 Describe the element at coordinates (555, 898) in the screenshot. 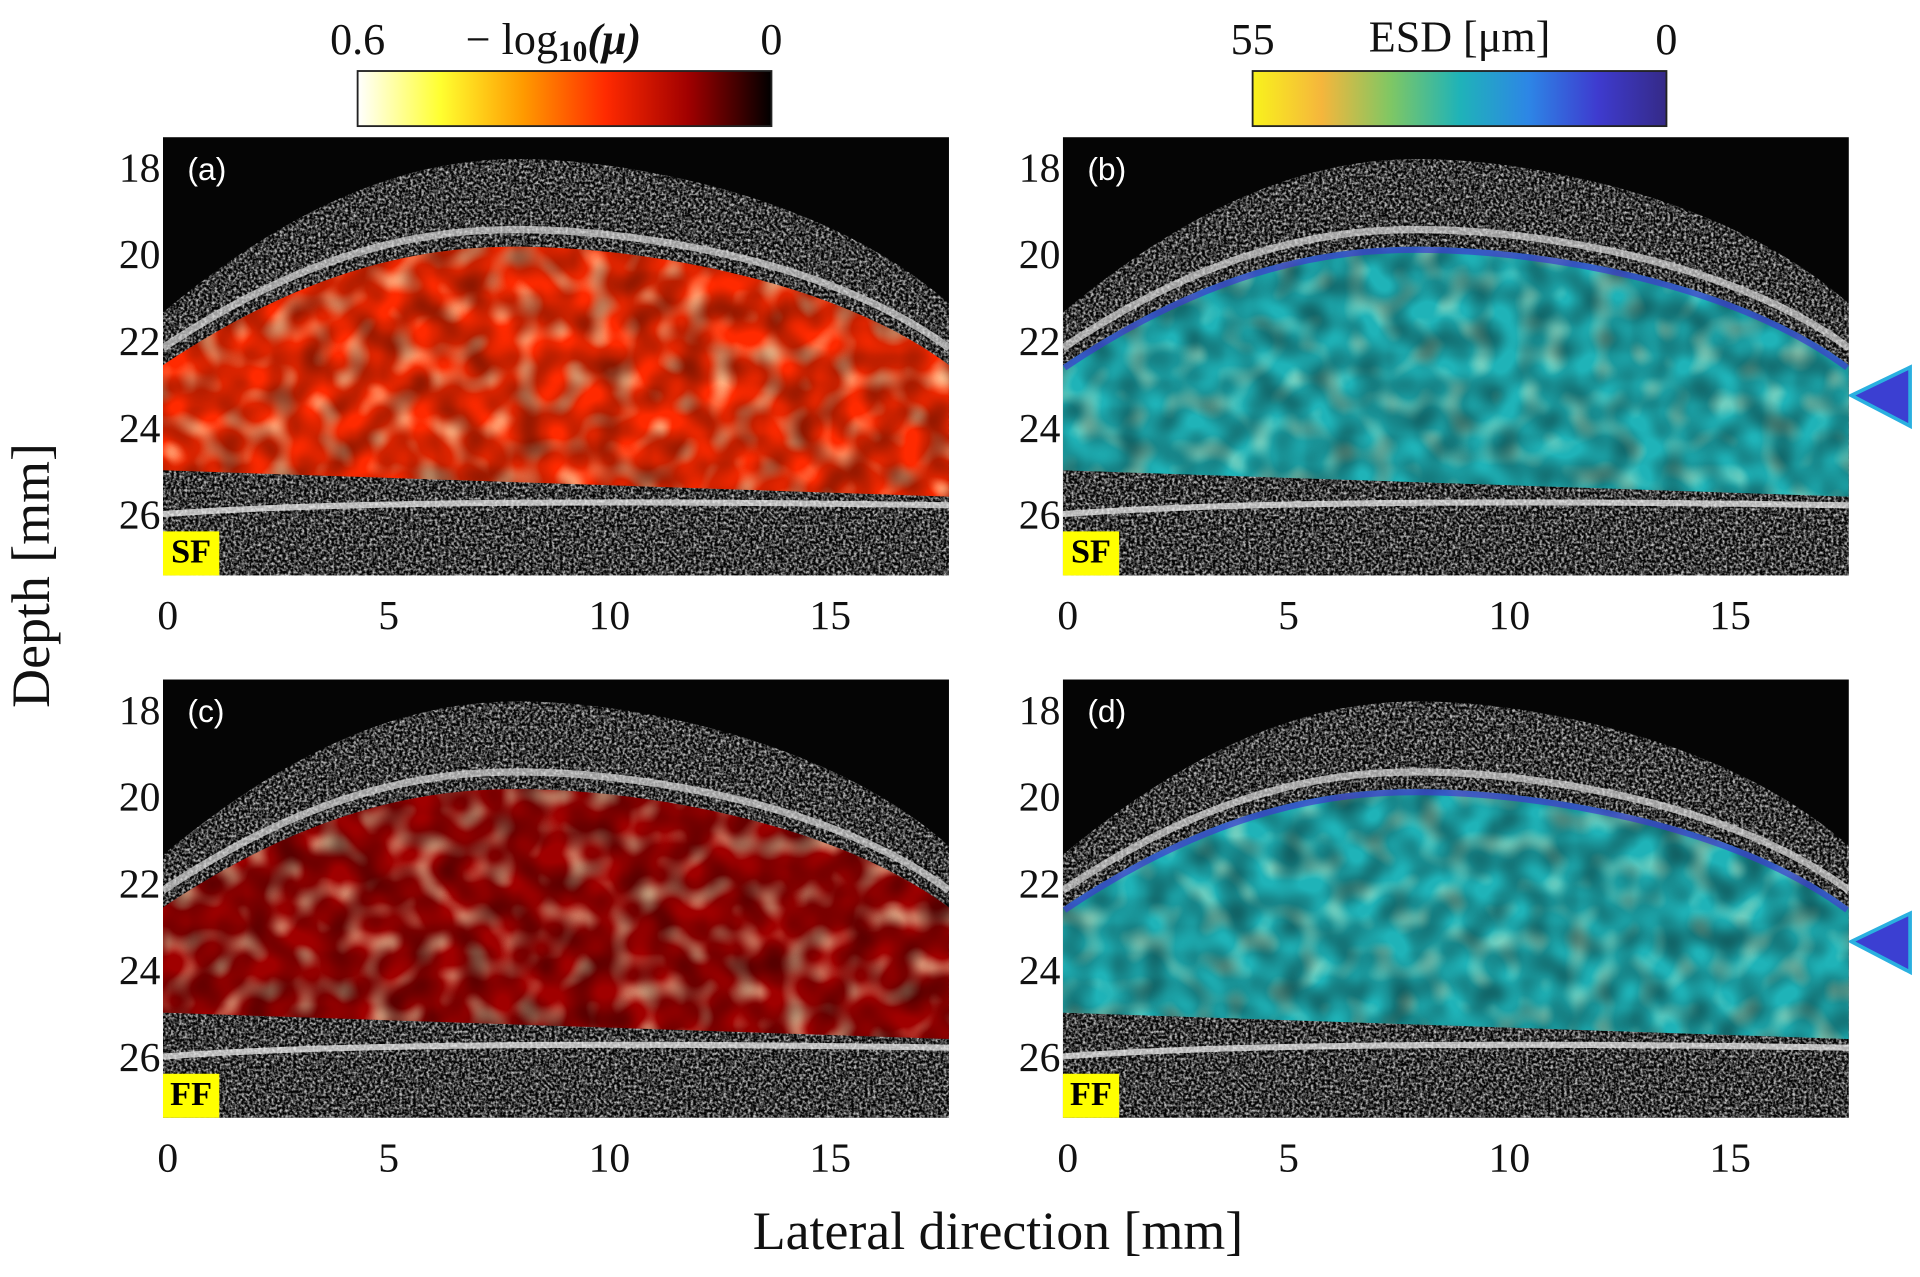

I see `image-panel: (c) FF` at that location.